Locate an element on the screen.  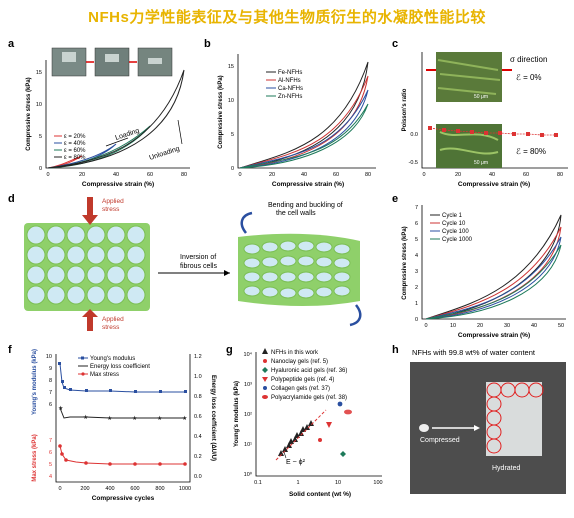
b-ytick-3: 15 is located at coordinates (231, 67).